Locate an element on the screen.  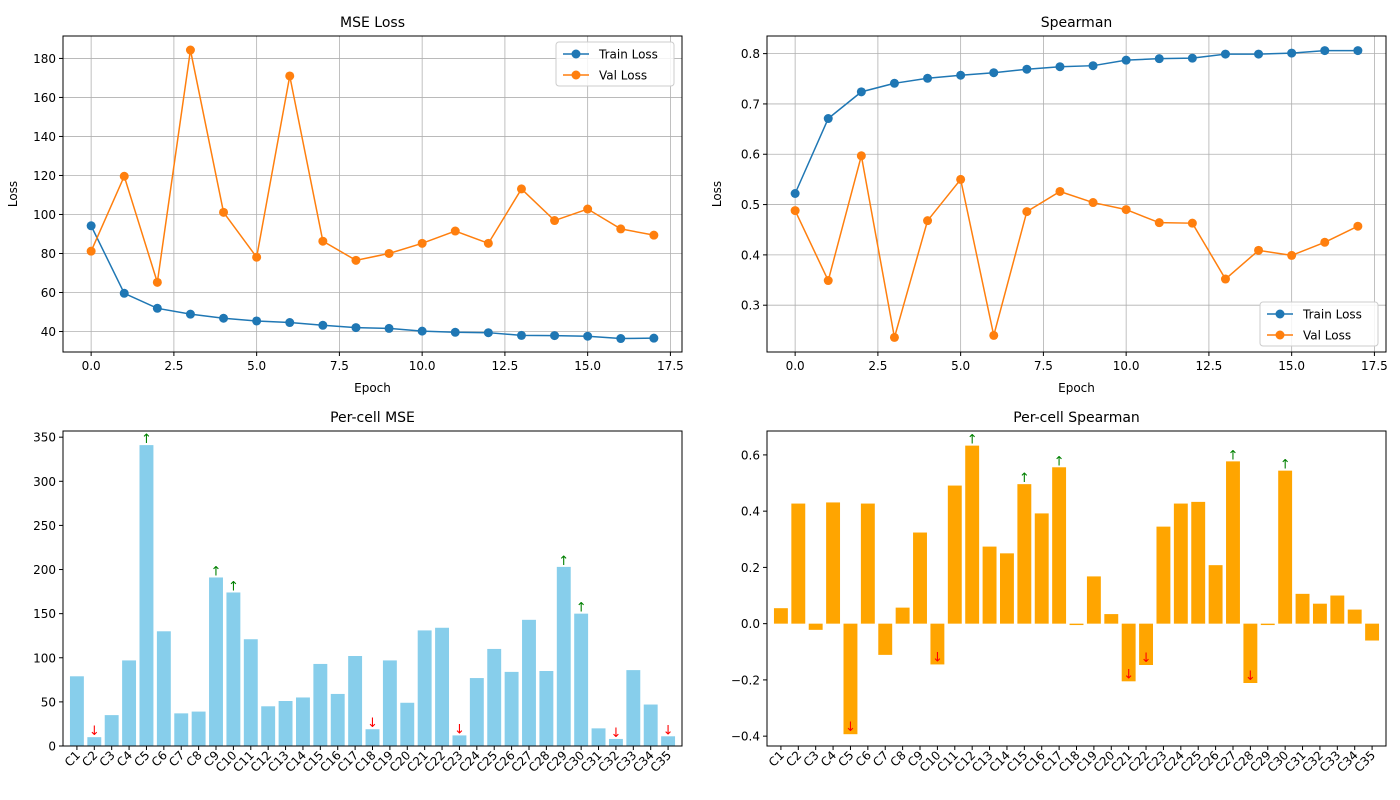
x-tick-label: 7.5 is located at coordinates (1043, 366).